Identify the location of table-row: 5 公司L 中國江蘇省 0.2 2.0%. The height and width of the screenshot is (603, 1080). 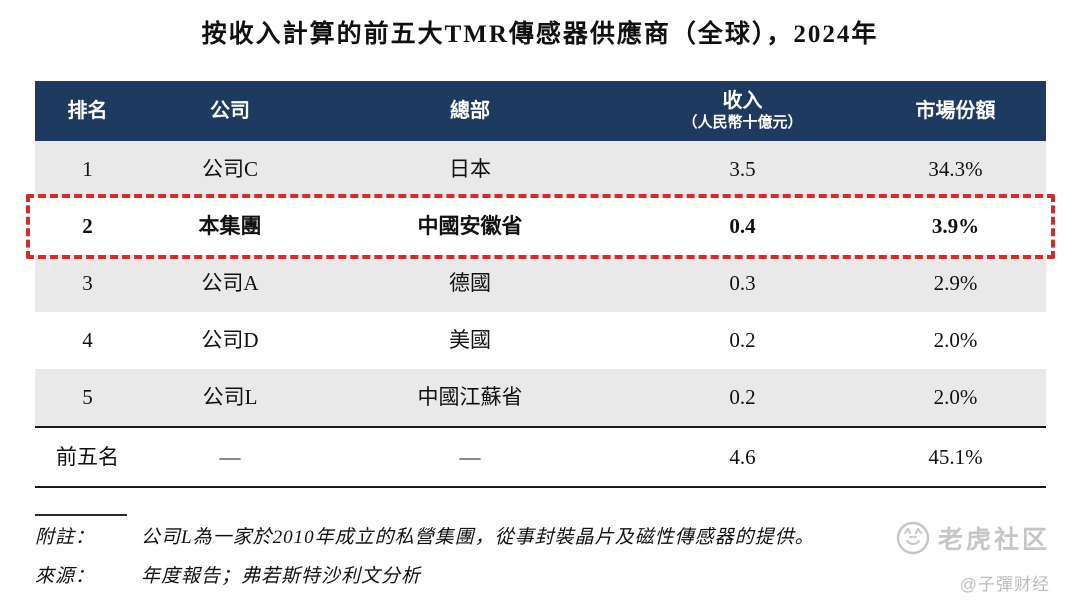
(540, 397).